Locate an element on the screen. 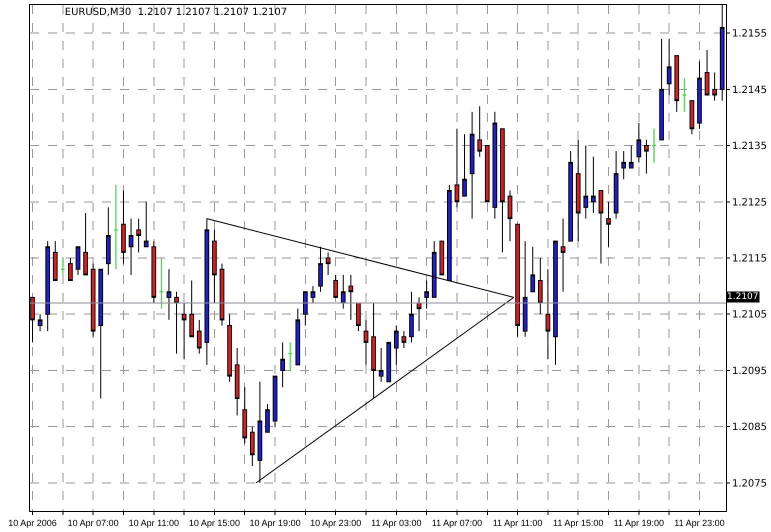 The height and width of the screenshot is (532, 771). y-tick-label: 1.2085 is located at coordinates (749, 428).